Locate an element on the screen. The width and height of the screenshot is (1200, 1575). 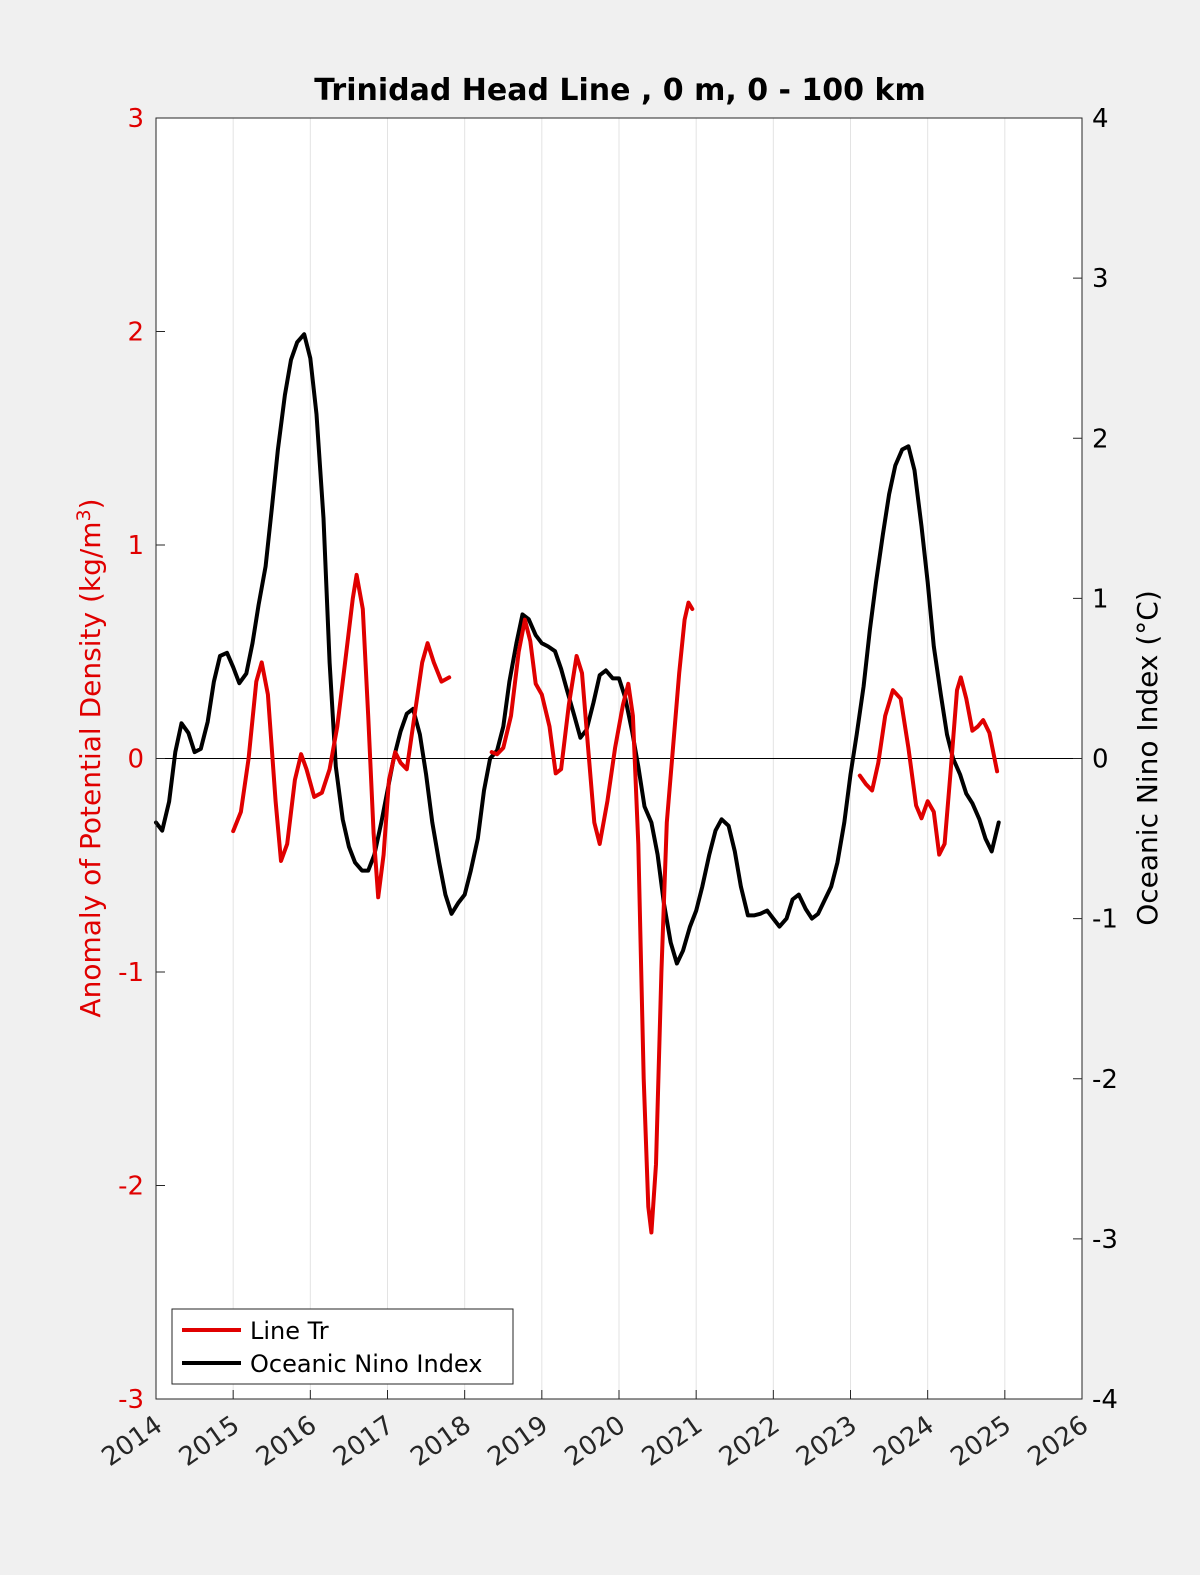
y-left-tick-label--2: -2 is located at coordinates (131, 1187).